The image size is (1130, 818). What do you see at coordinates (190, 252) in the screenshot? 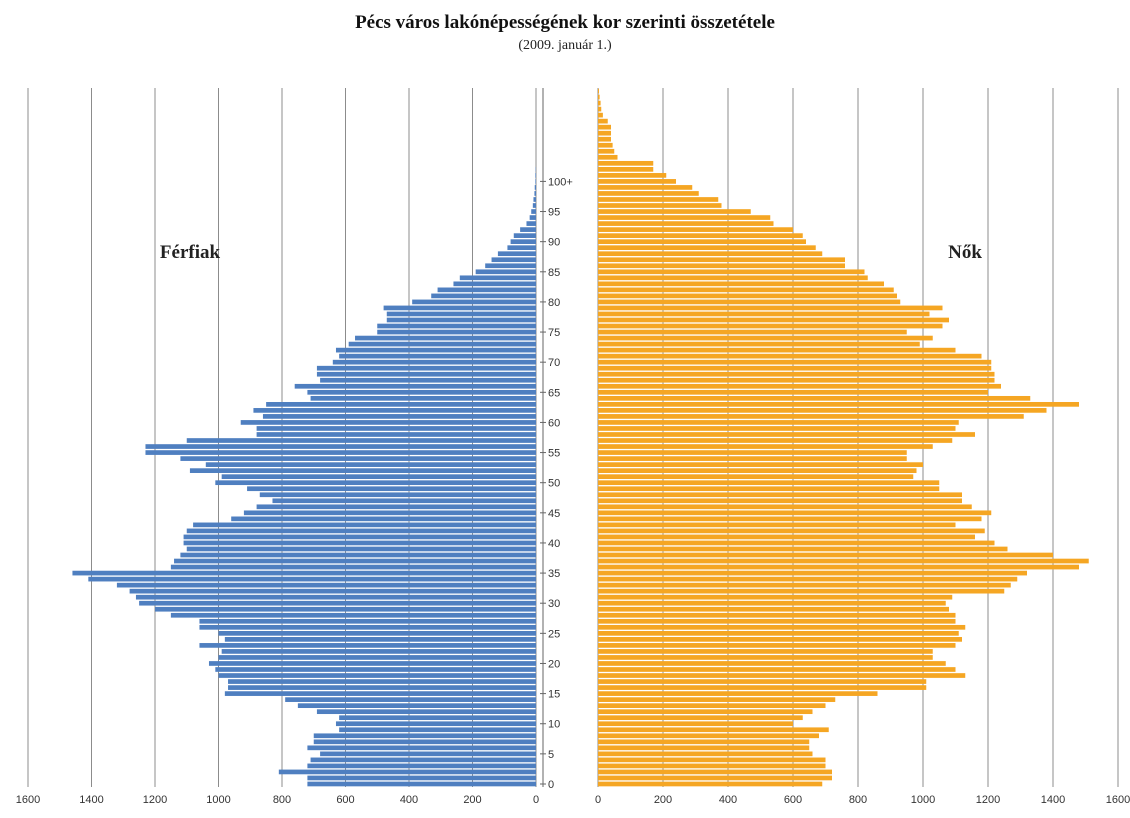
I see `male-label: Férfiak` at bounding box center [190, 252].